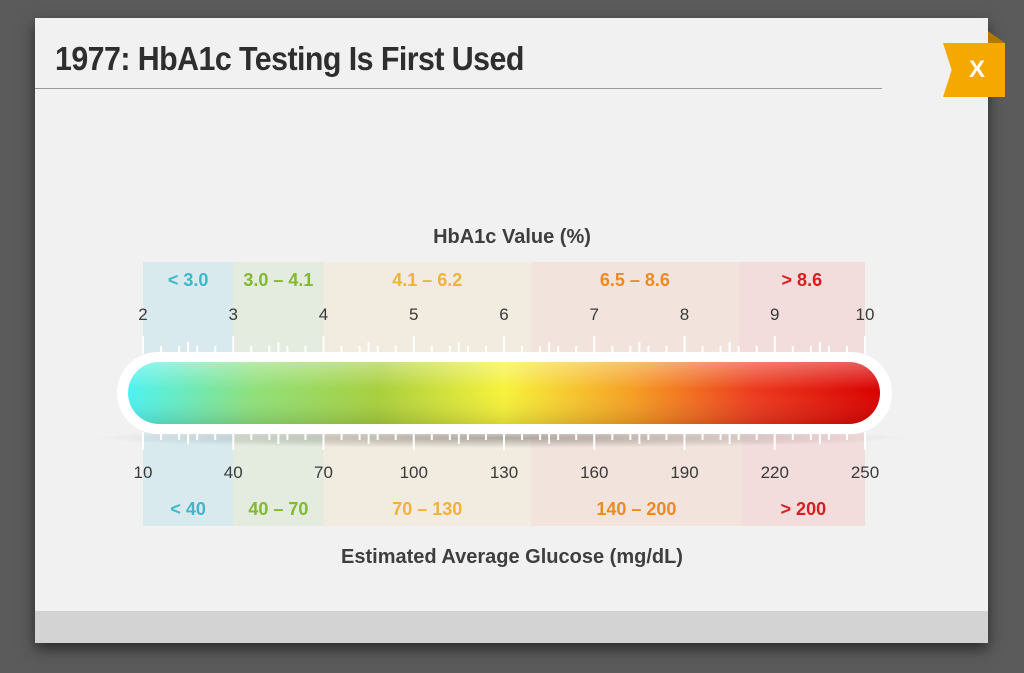  Describe the element at coordinates (635, 280) in the screenshot. I see `hba1c-range-label: 6.5 – 8.6` at that location.